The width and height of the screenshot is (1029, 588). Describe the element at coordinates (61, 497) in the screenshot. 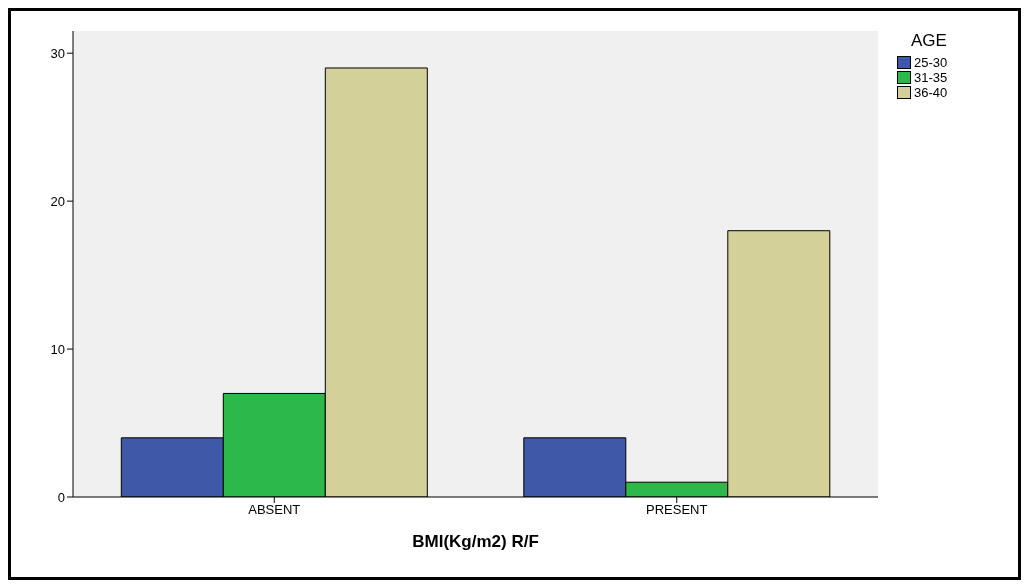

I see `y-tick-label: 0` at that location.